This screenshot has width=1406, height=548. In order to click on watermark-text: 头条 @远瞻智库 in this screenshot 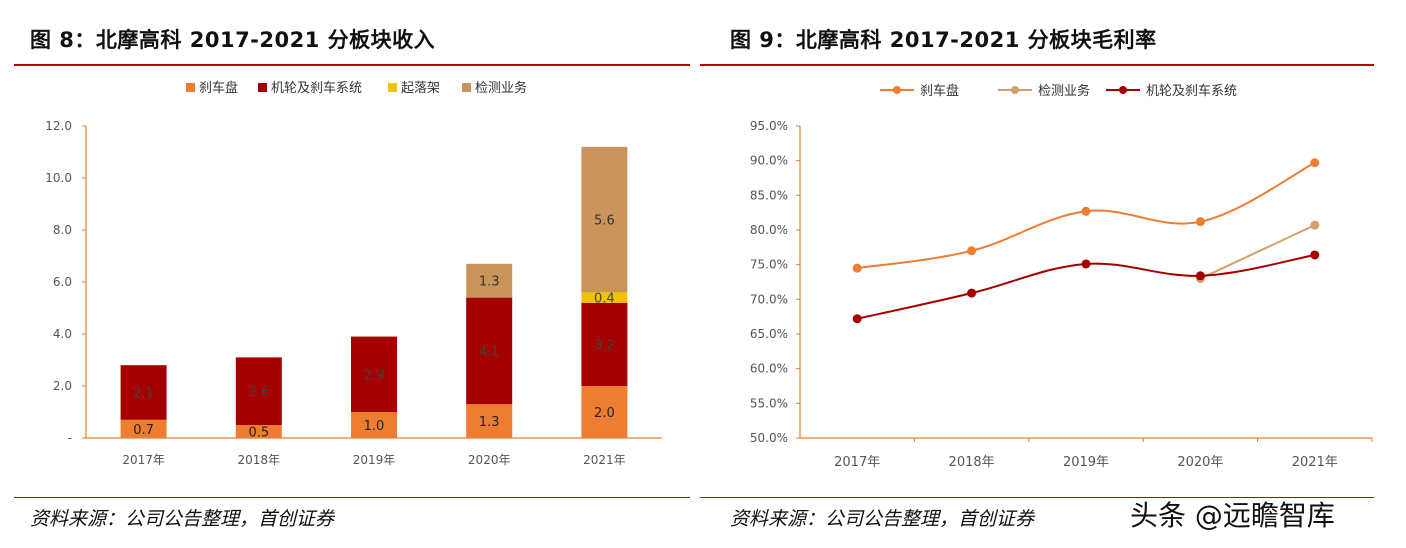, I will do `click(1232, 515)`.